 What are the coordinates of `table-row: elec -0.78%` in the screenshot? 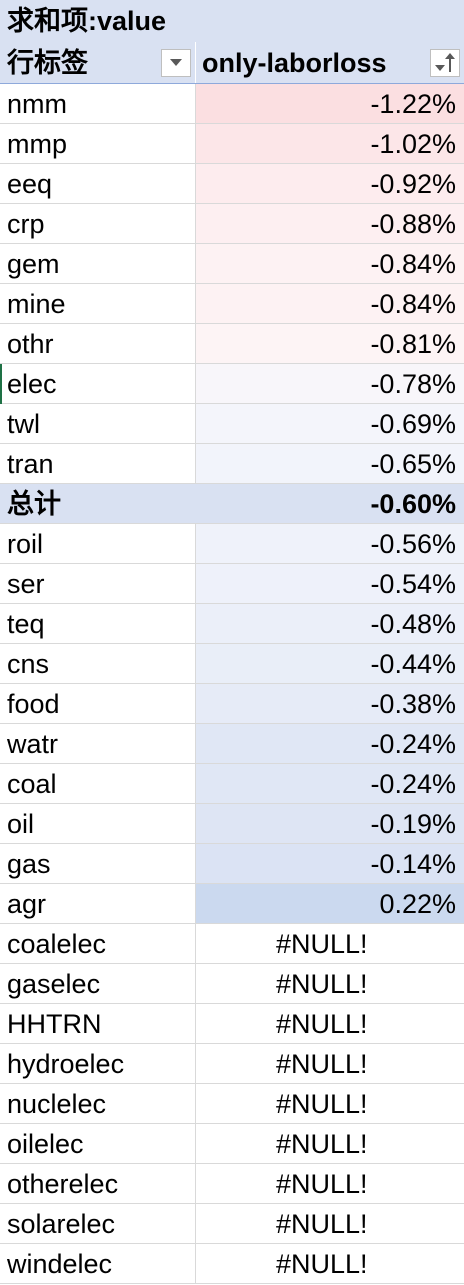 It's located at (232, 384).